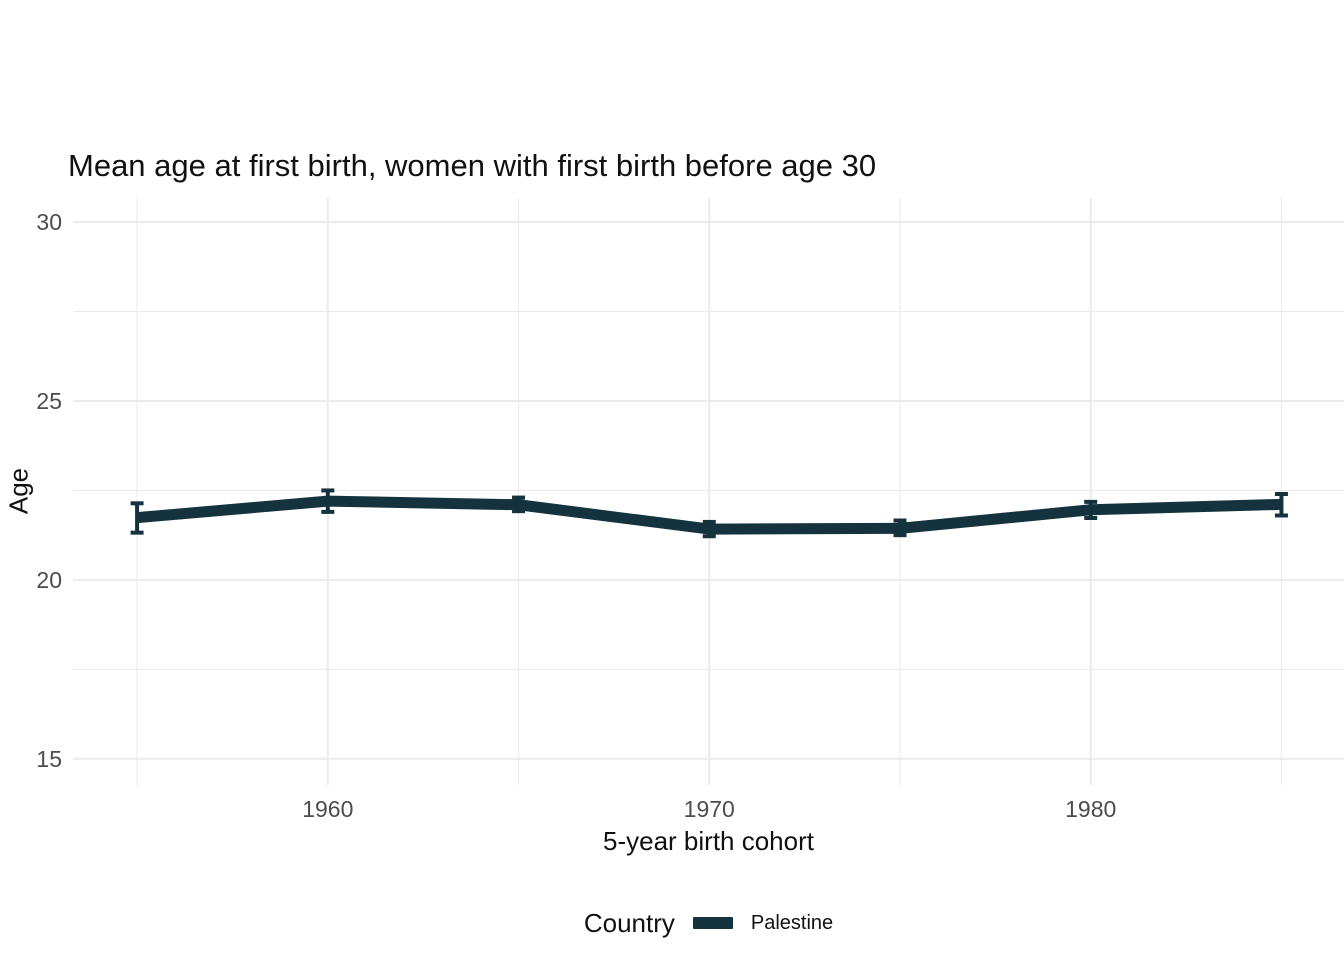 The height and width of the screenshot is (960, 1344). I want to click on legend-title: Country, so click(629, 922).